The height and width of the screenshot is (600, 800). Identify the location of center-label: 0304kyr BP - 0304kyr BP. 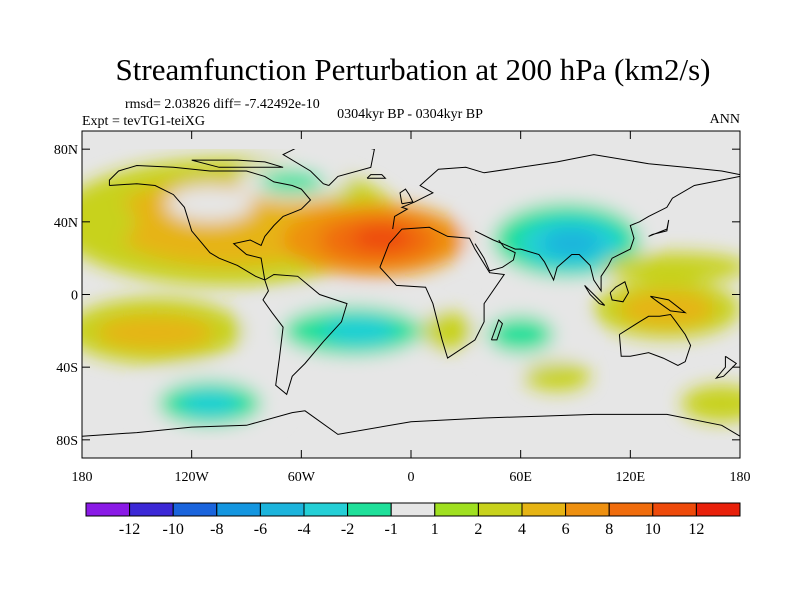
(410, 114).